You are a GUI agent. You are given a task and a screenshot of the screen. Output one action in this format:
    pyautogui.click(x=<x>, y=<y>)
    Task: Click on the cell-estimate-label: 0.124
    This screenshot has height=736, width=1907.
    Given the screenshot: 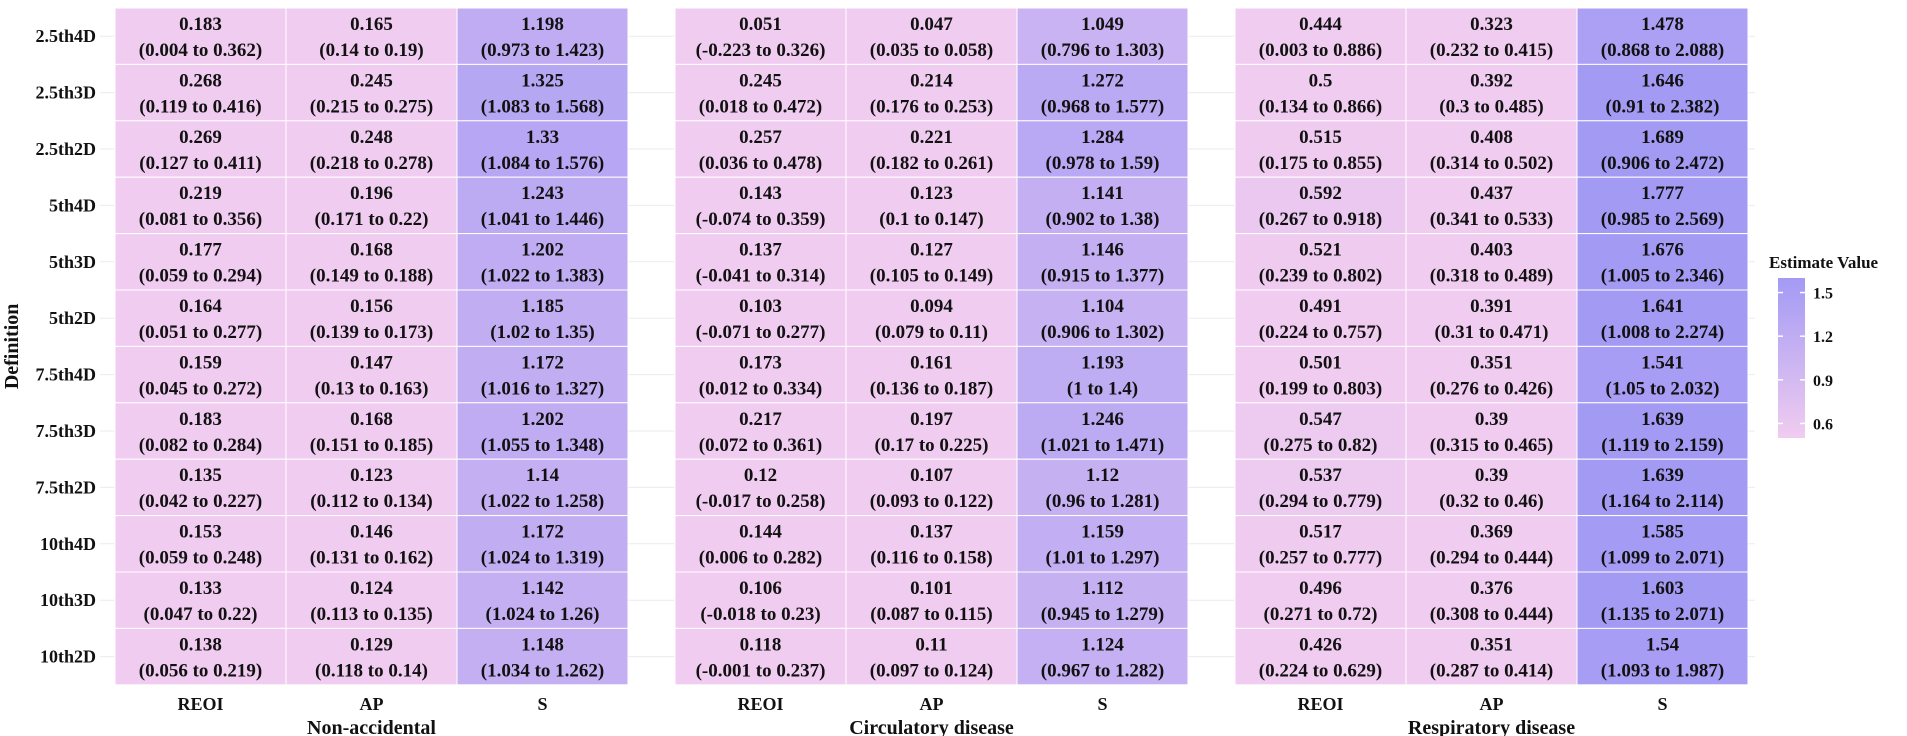 What is the action you would take?
    pyautogui.click(x=371, y=588)
    